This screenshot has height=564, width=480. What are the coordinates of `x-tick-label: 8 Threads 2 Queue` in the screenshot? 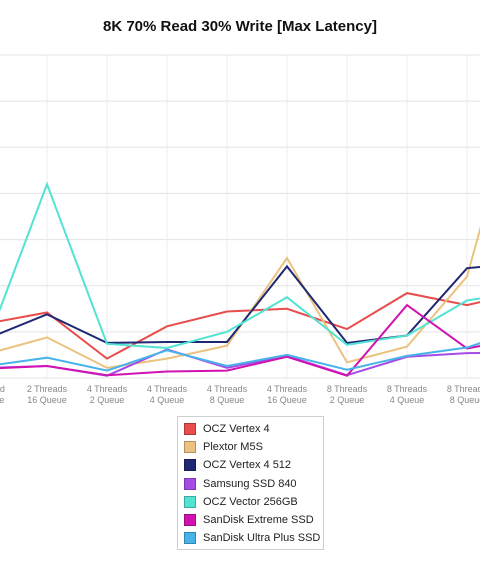 It's located at (347, 394).